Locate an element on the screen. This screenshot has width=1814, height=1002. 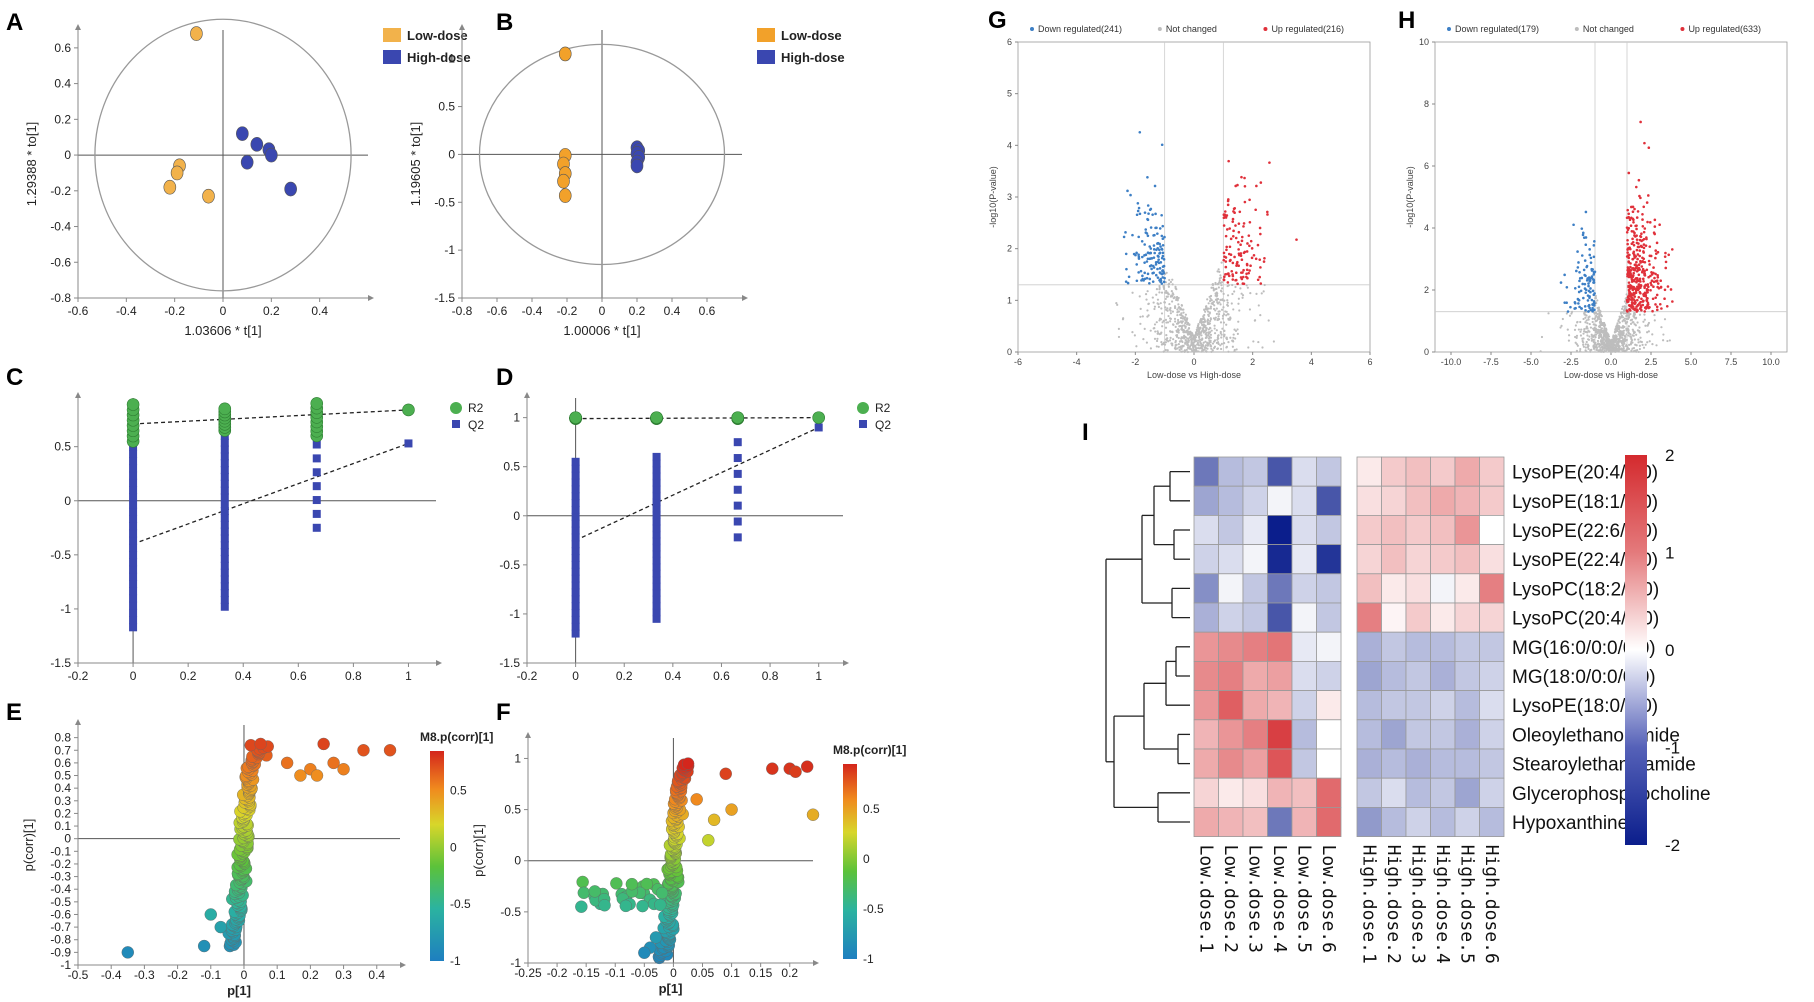
legend-marker is located at coordinates (1159, 29).